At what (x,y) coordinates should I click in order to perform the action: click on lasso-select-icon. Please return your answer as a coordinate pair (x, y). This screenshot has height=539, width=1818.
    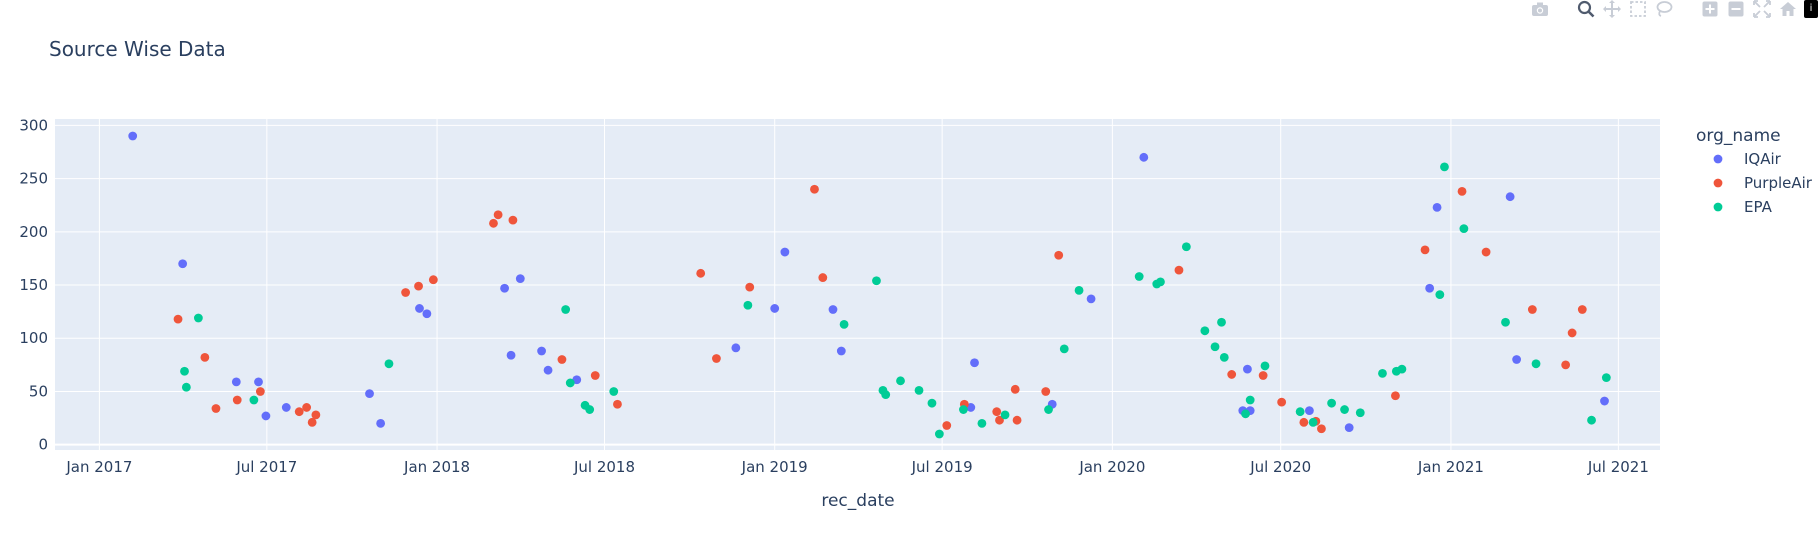
    Looking at the image, I should click on (1664, 9).